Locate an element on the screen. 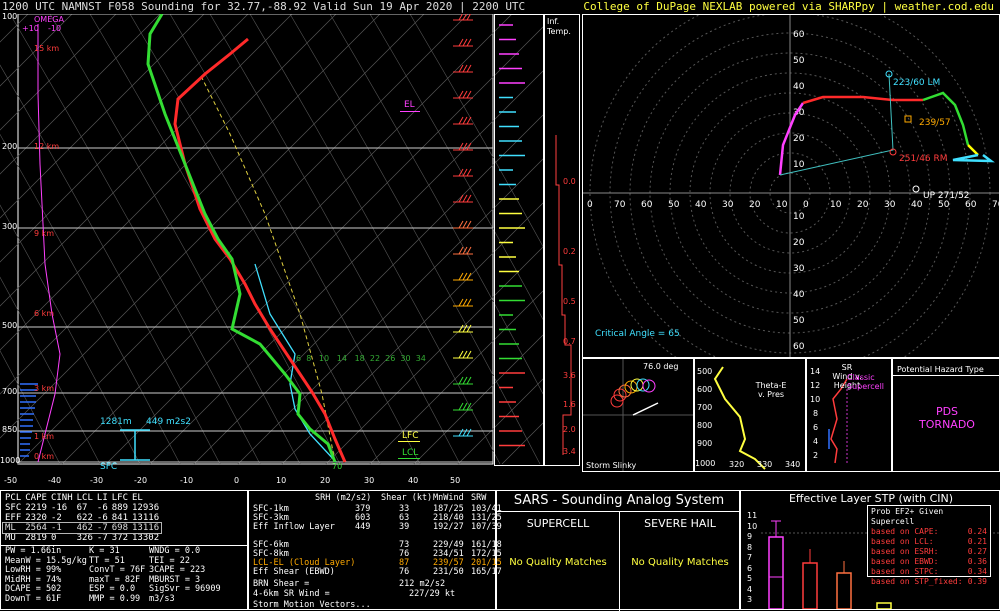  cell: 13116 is located at coordinates (146, 518).